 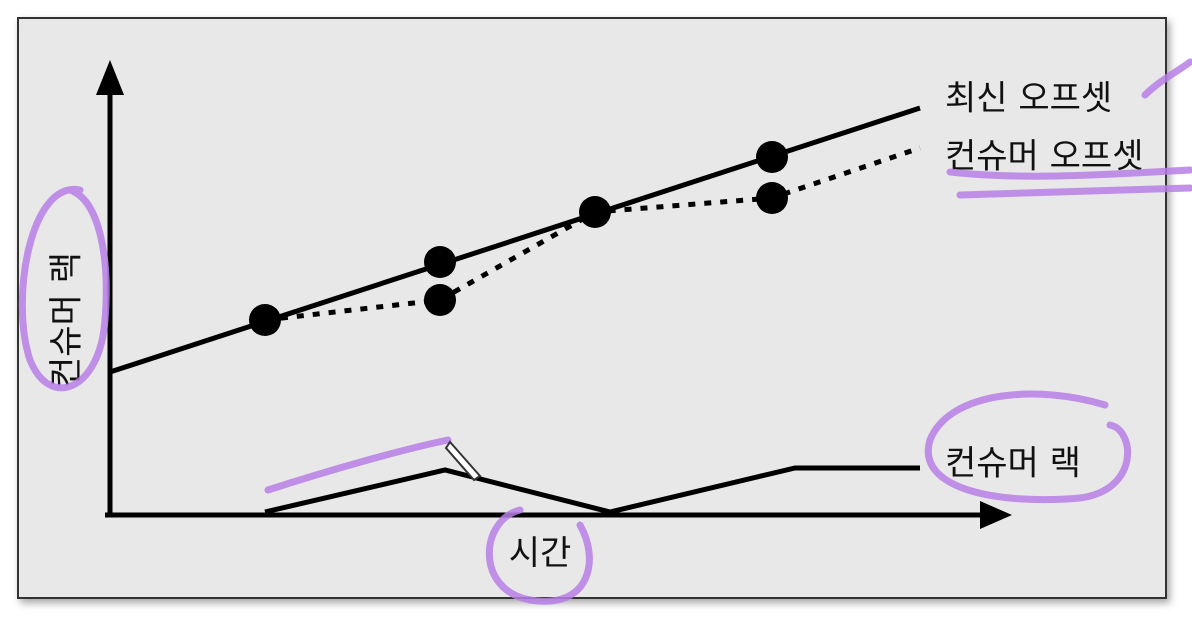 I want to click on latest-offset-label: 최신 오프셋, so click(x=1028, y=99).